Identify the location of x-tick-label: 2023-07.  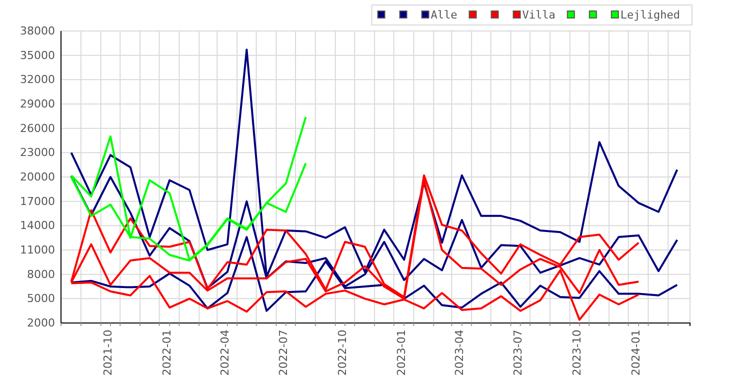
(517, 353).